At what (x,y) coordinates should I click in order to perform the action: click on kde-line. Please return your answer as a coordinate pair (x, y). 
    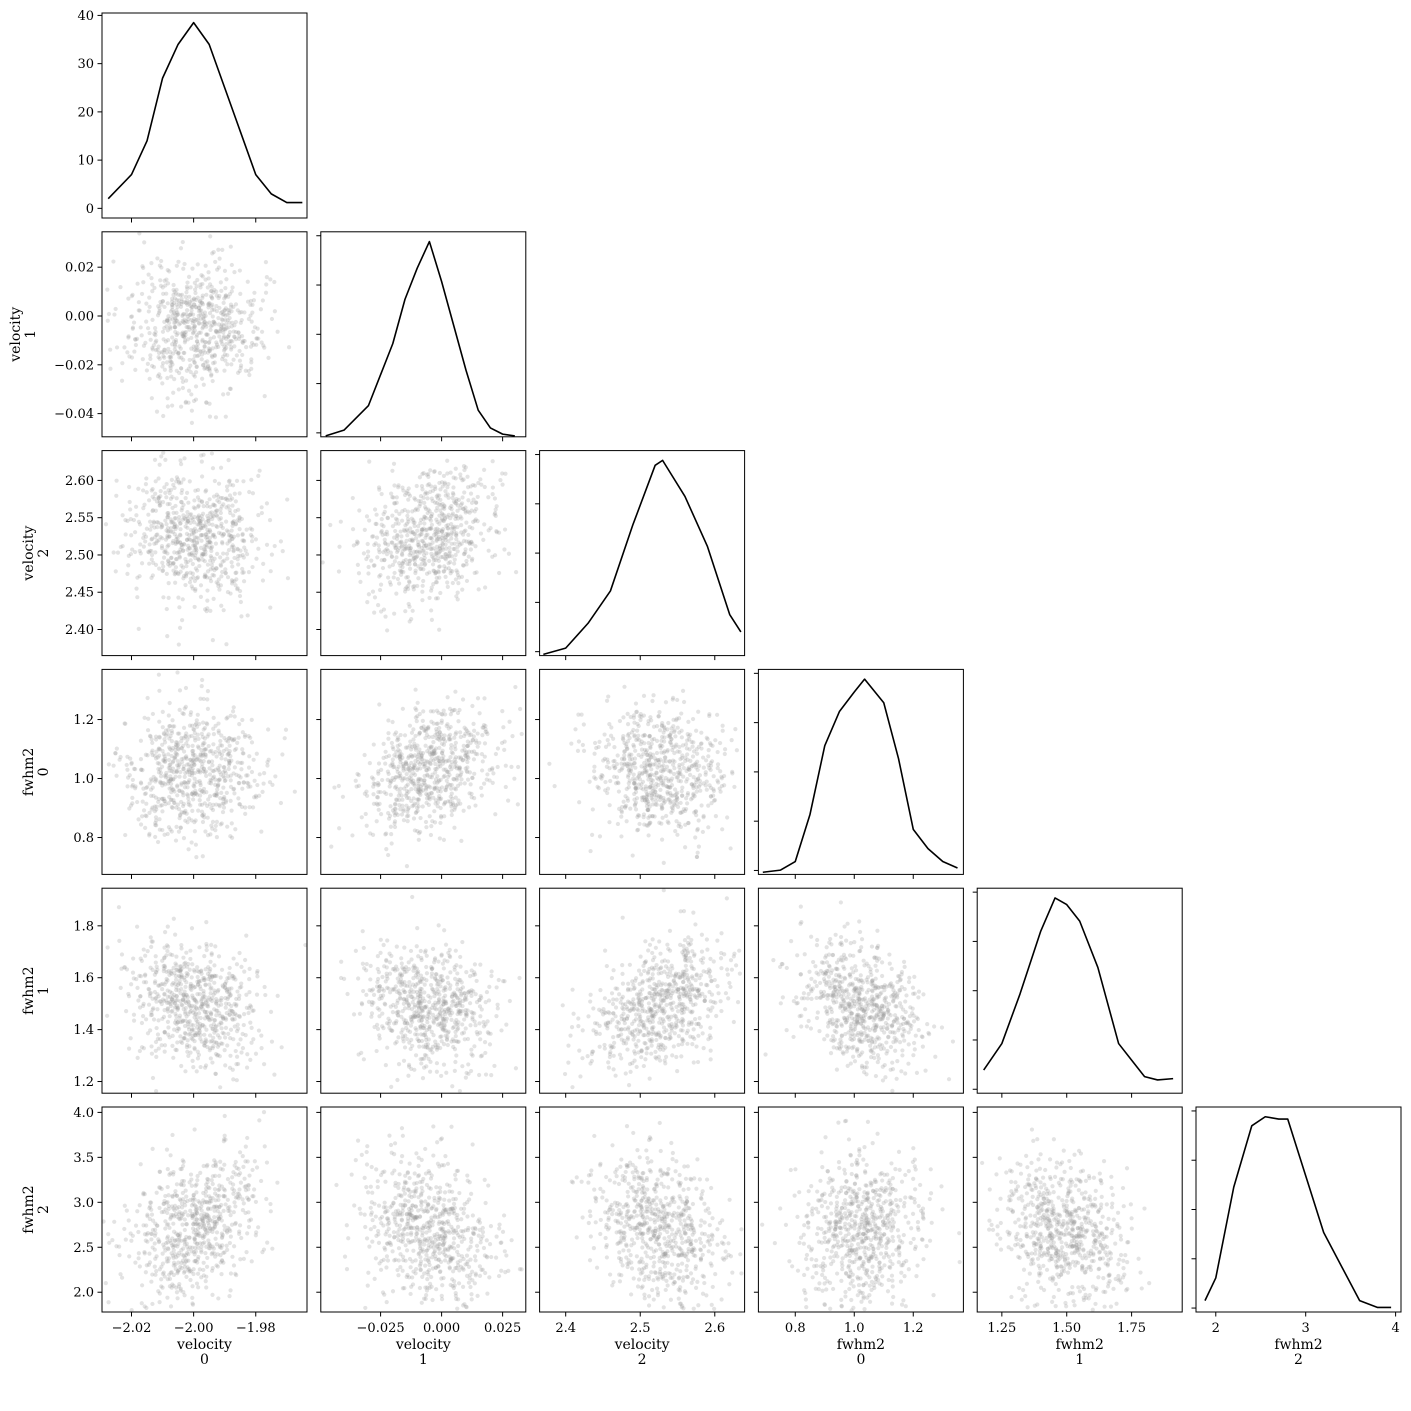
    Looking at the image, I should click on (205, 112).